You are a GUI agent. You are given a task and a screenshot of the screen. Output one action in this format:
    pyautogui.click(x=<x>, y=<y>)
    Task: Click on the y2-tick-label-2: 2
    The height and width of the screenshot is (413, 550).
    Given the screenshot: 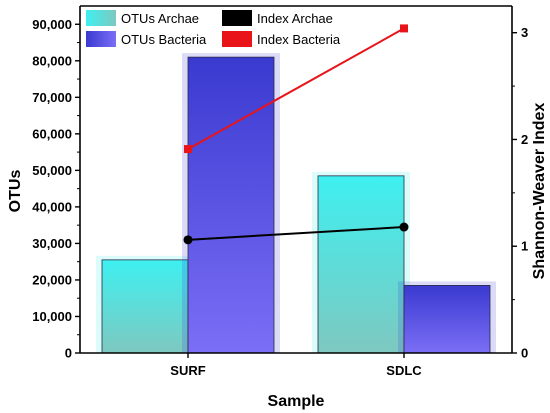 What is the action you would take?
    pyautogui.click(x=524, y=139)
    